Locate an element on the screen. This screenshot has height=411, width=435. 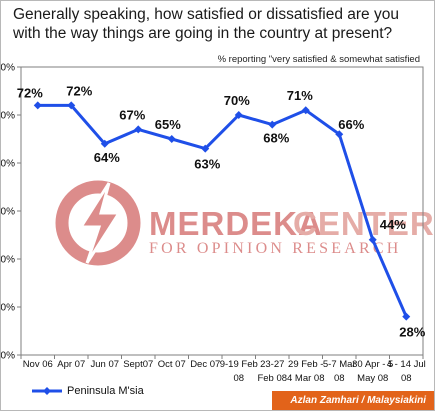
legend: Peninsula M'sia is located at coordinates (87, 391).